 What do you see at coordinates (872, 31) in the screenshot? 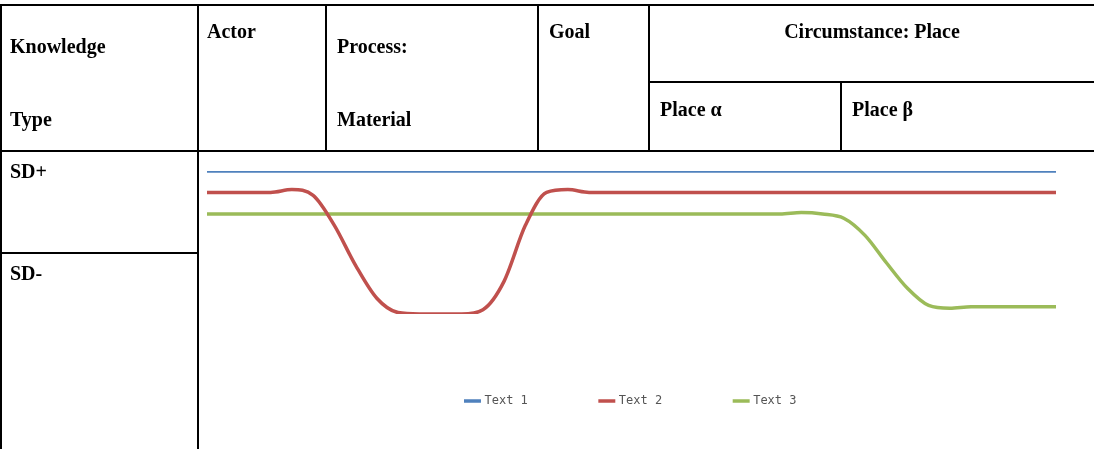
I see `text: Circumstance: Place` at bounding box center [872, 31].